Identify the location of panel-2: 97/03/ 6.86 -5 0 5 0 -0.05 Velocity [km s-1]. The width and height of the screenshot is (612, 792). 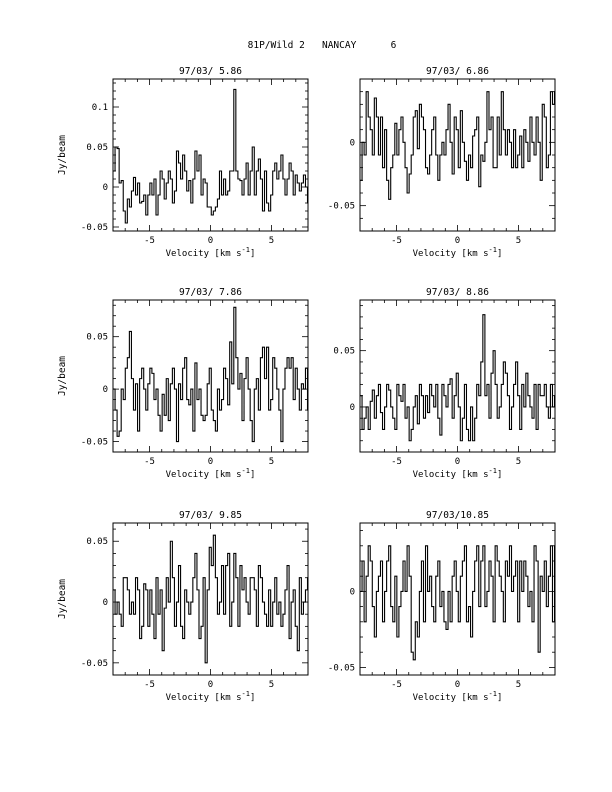
(442, 162).